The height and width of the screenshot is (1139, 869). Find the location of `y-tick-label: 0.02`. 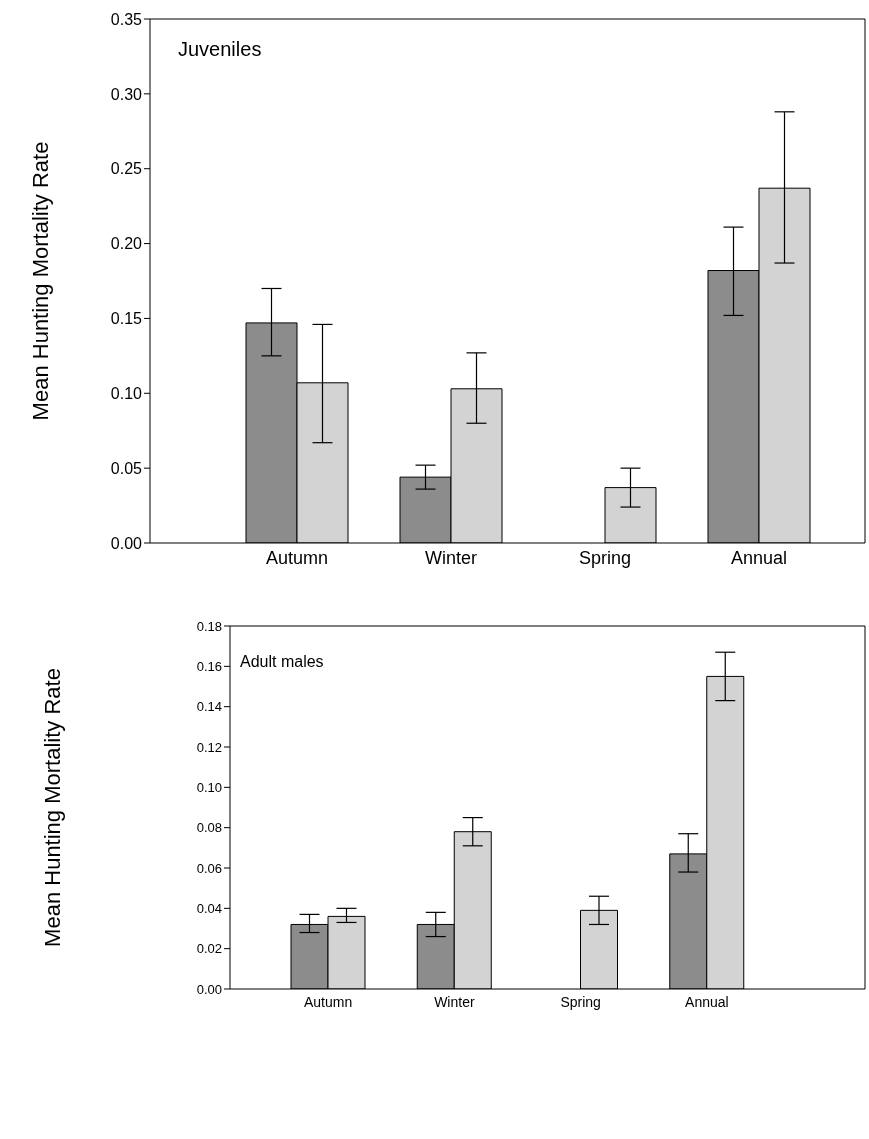

y-tick-label: 0.02 is located at coordinates (209, 949).